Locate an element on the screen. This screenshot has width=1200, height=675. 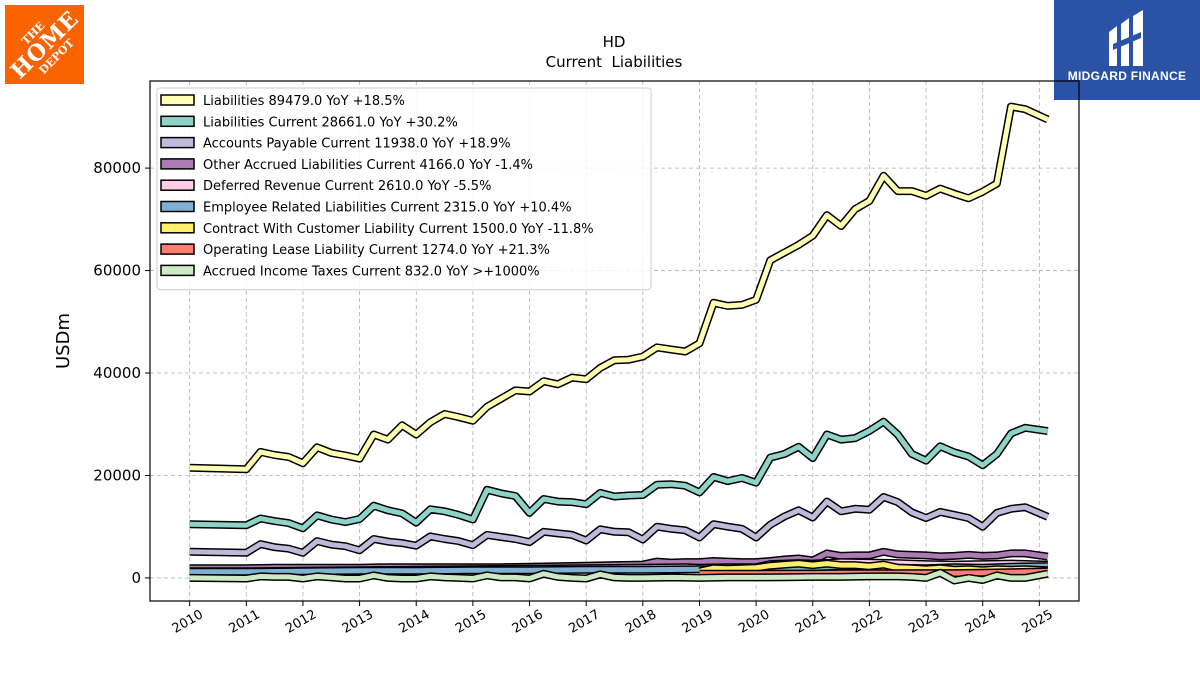
x-tick-label: 2012 is located at coordinates (301, 622).